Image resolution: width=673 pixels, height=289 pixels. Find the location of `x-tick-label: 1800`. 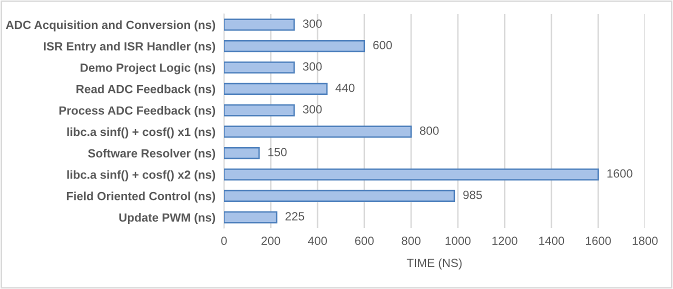

x-tick-label: 1800 is located at coordinates (645, 241).